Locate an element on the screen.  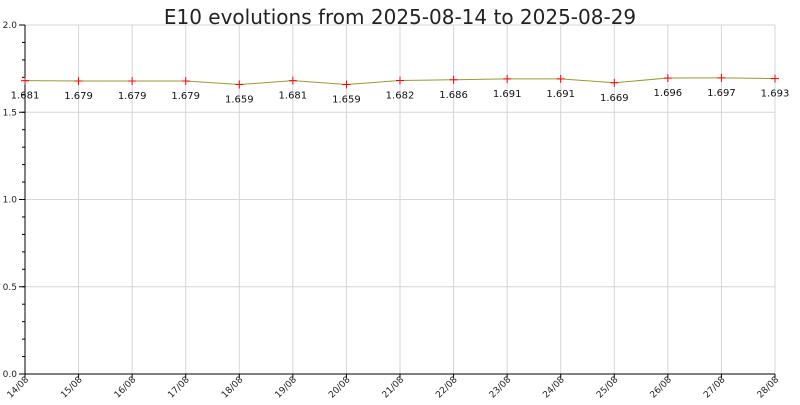
data-label: 1.669 is located at coordinates (614, 98).